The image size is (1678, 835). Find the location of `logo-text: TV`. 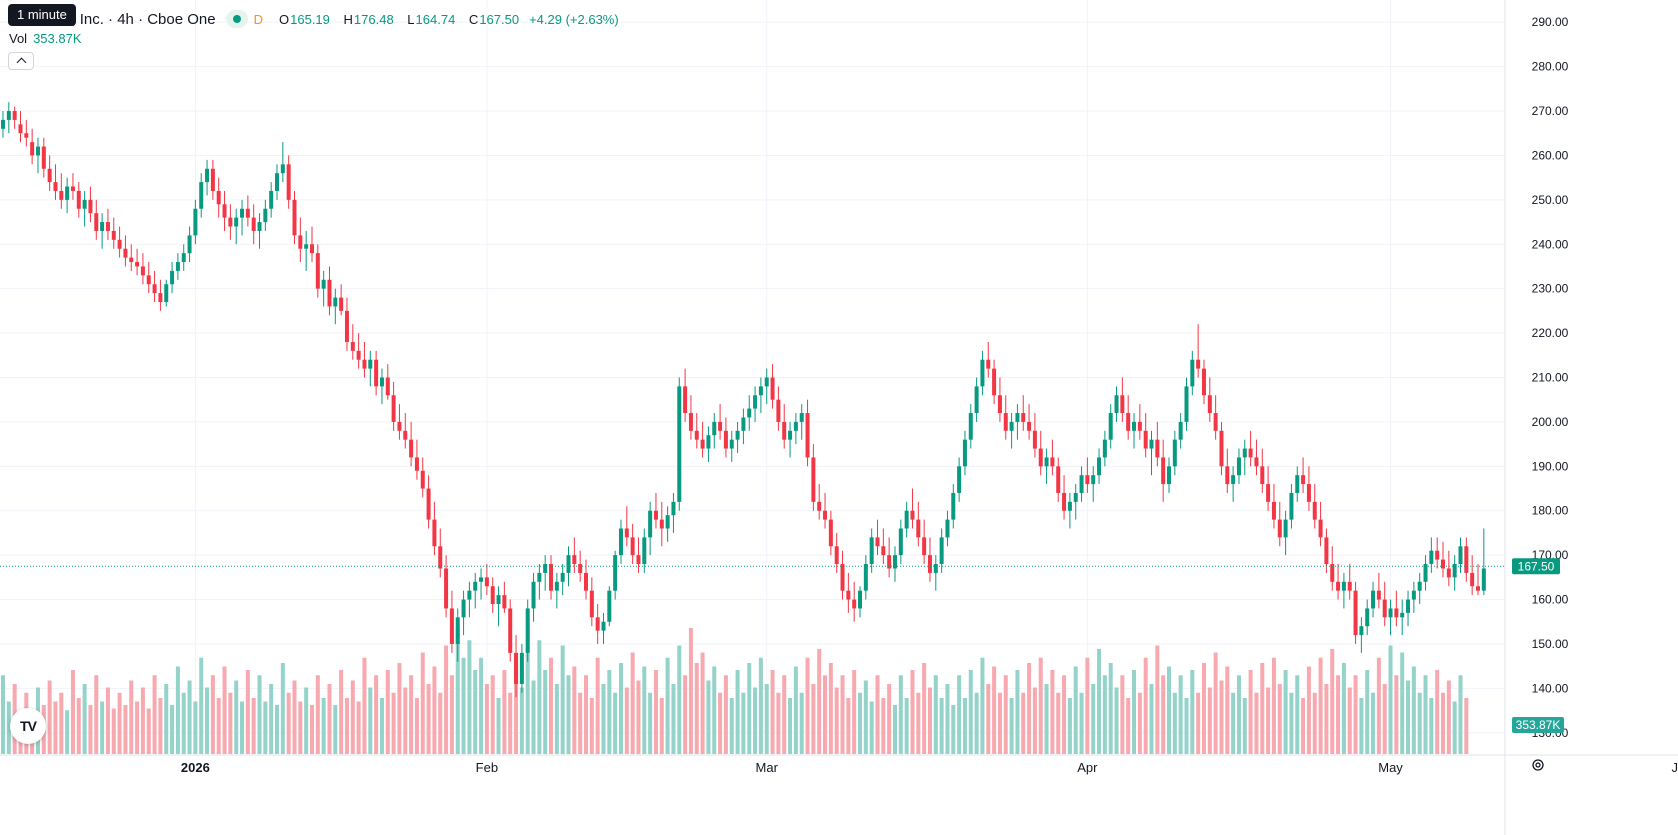

logo-text: TV is located at coordinates (28, 726).